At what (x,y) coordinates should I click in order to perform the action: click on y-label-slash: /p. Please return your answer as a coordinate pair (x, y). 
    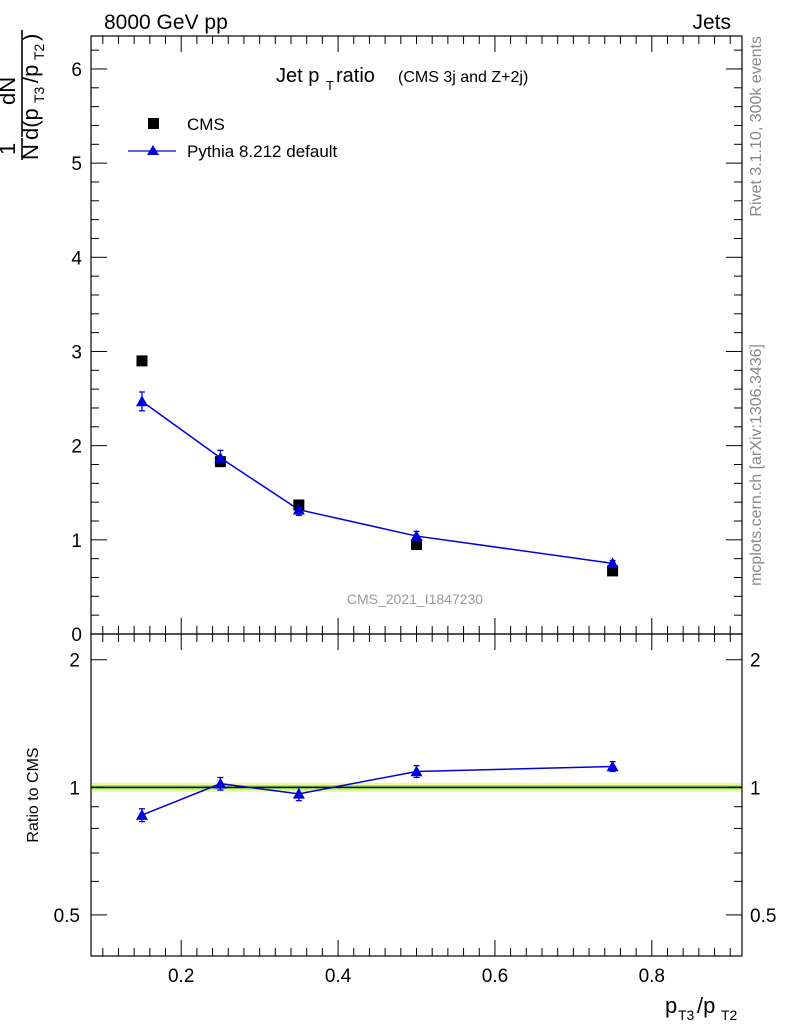
    Looking at the image, I should click on (30, 74).